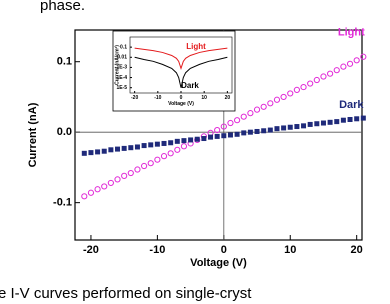 The width and height of the screenshot is (390, 304). I want to click on data-line, so click(181, 72).